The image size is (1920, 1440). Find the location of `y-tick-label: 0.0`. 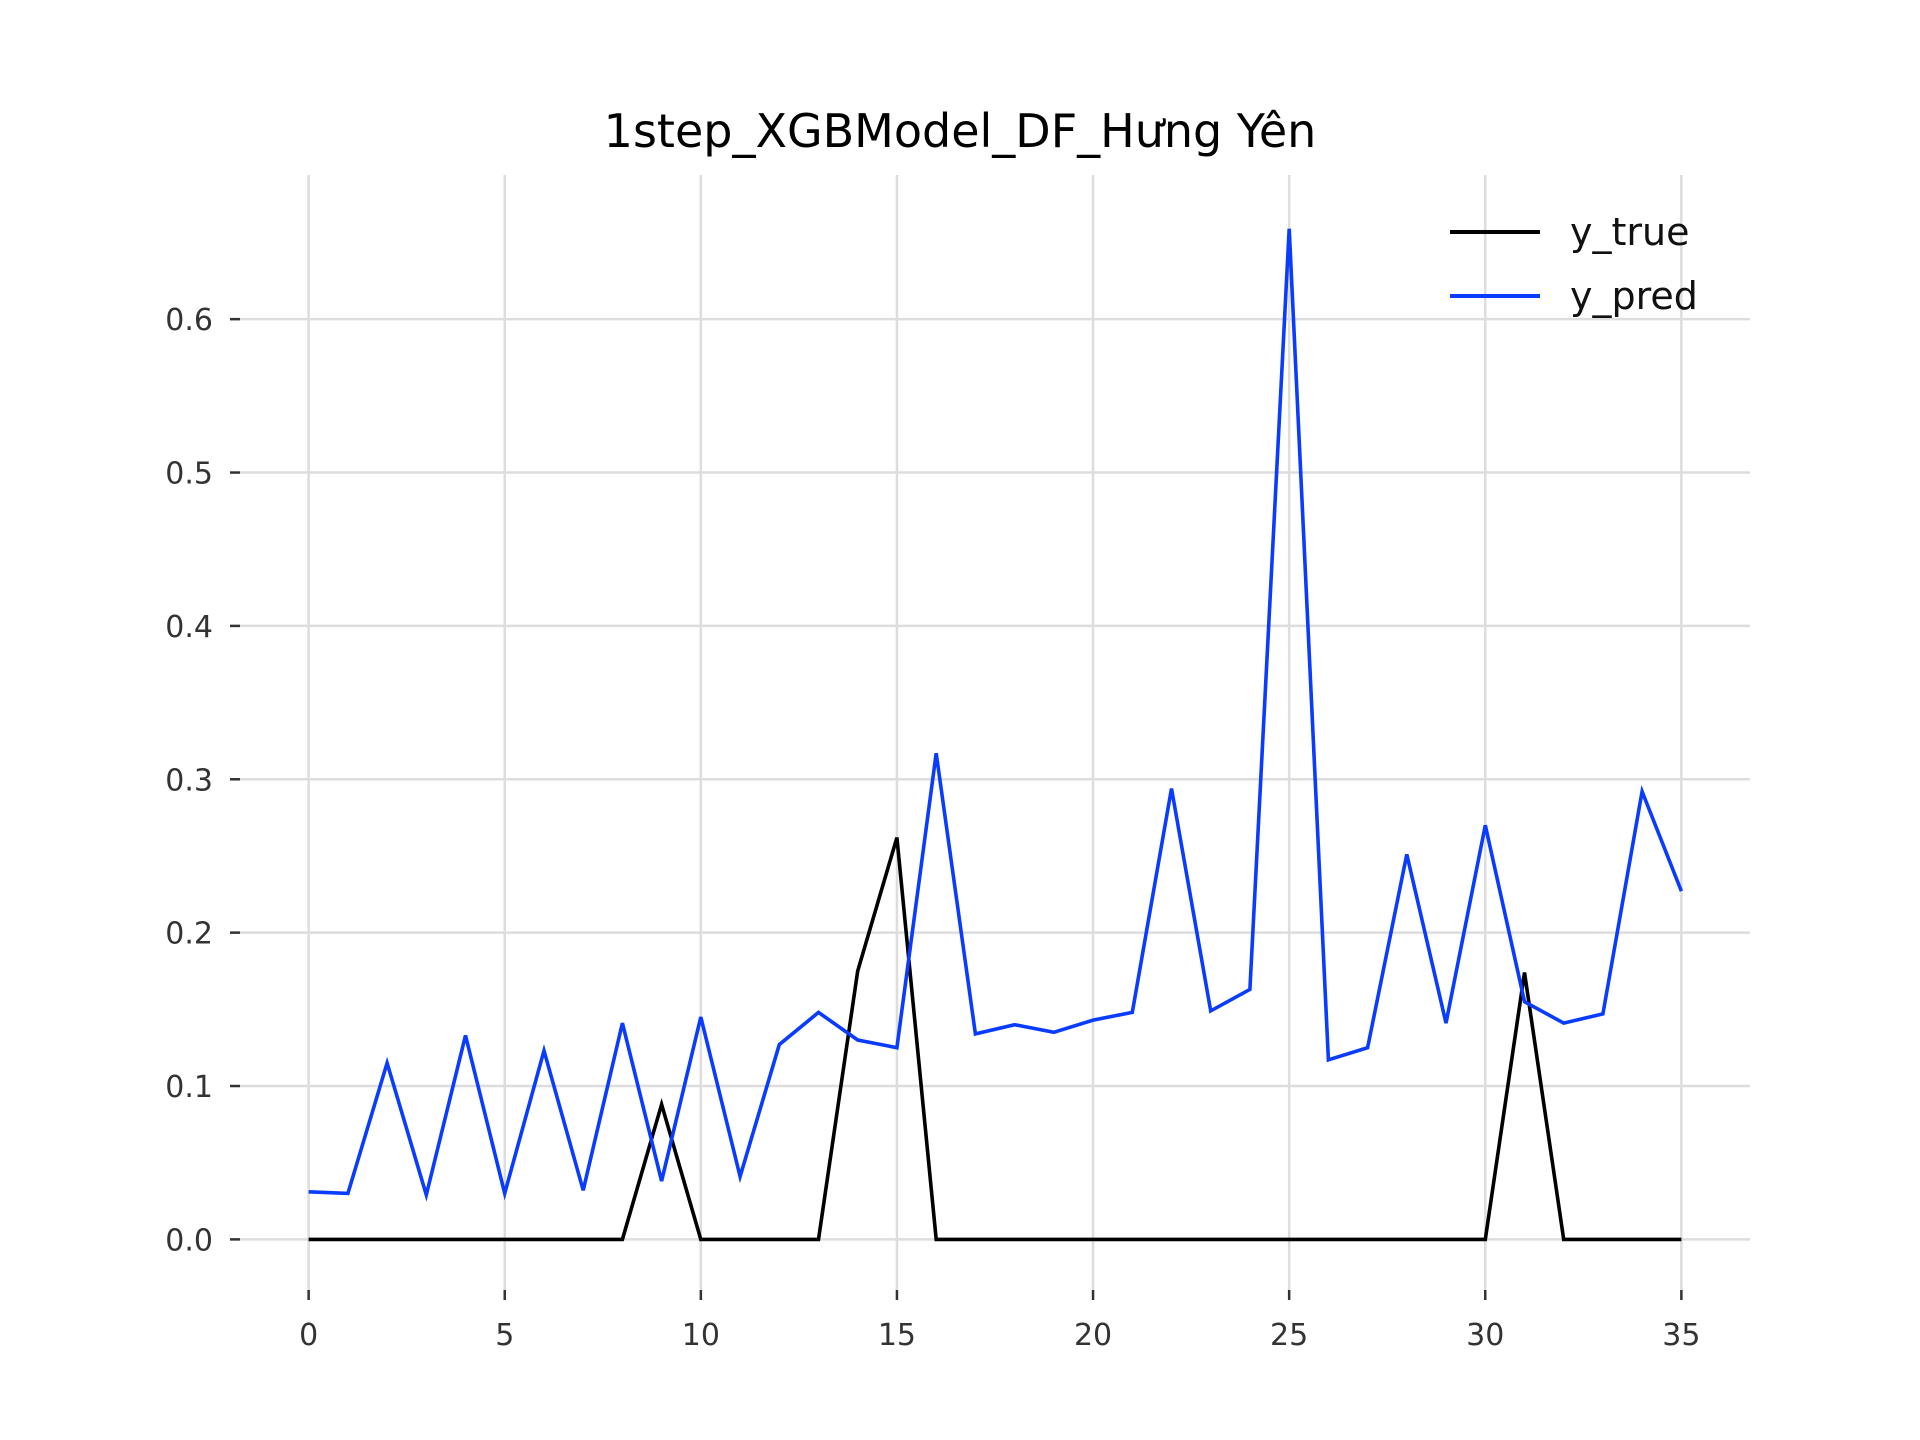

y-tick-label: 0.0 is located at coordinates (189, 1240).